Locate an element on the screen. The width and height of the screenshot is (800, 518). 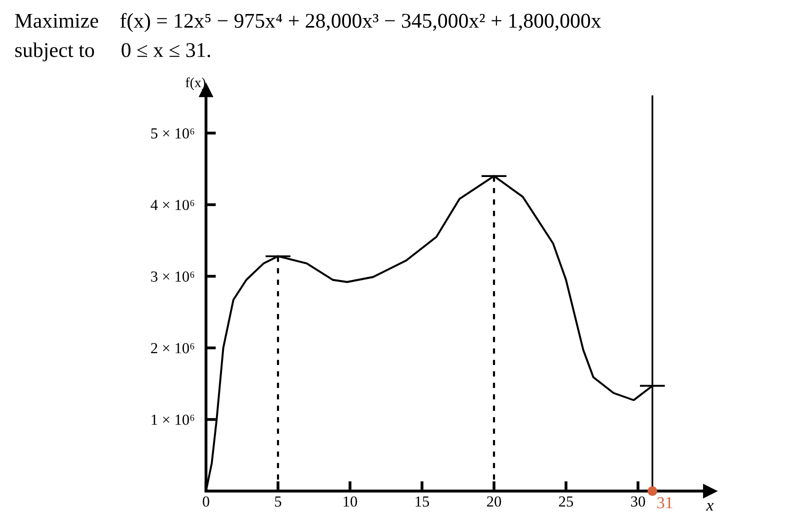
y-tick-label: 4 × 10⁶ is located at coordinates (172, 205).